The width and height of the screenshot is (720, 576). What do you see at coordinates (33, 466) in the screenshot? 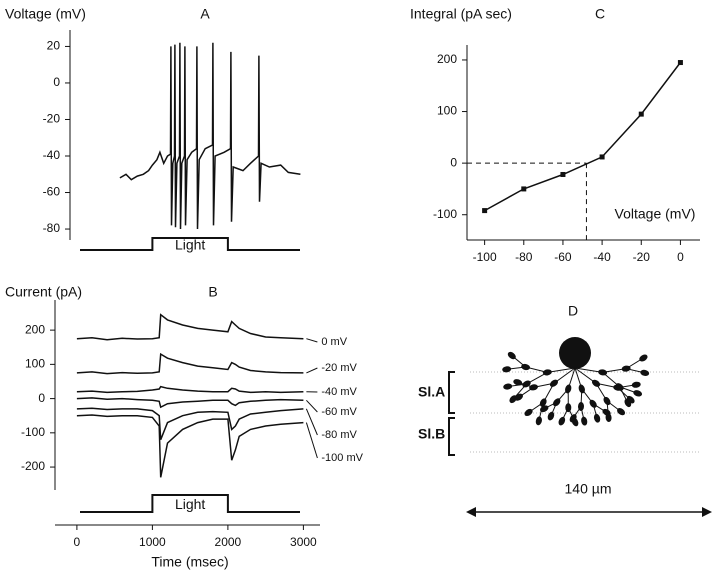
I see `y-tick-label: -200` at bounding box center [33, 466].